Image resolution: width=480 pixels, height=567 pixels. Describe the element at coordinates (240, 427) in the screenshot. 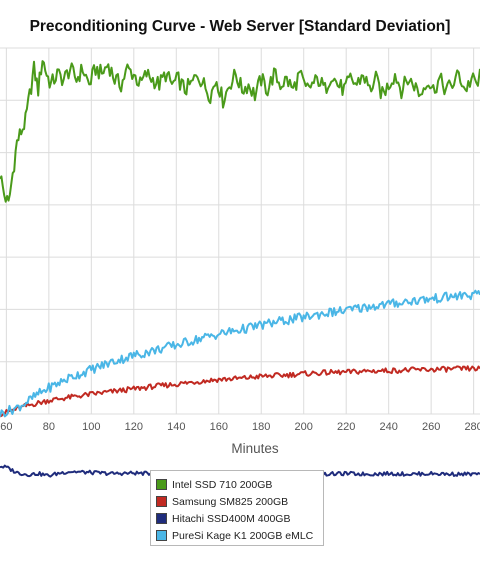

I see `x-axis-ticks: 60 80 100 120 140 160 180 200 220 240 260 280` at that location.